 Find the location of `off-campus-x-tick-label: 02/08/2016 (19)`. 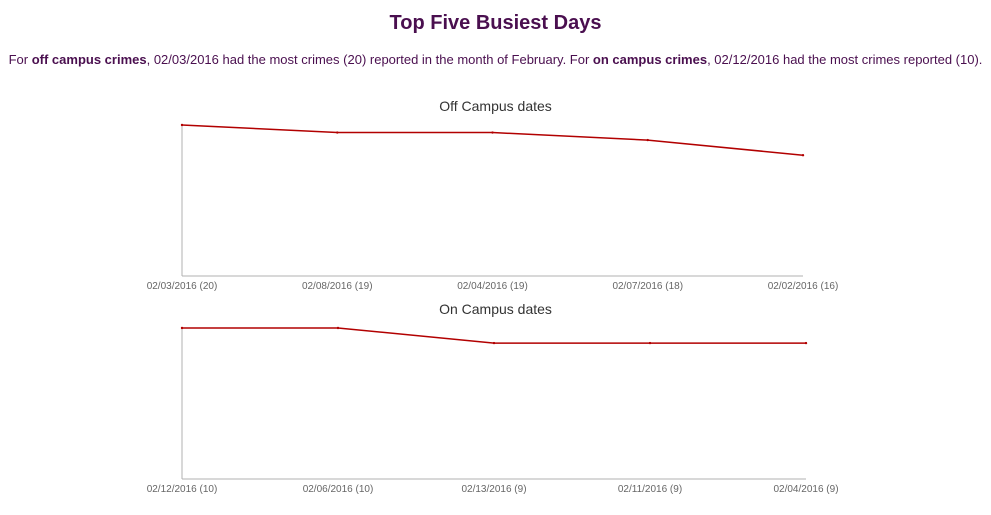

off-campus-x-tick-label: 02/08/2016 (19) is located at coordinates (337, 286).